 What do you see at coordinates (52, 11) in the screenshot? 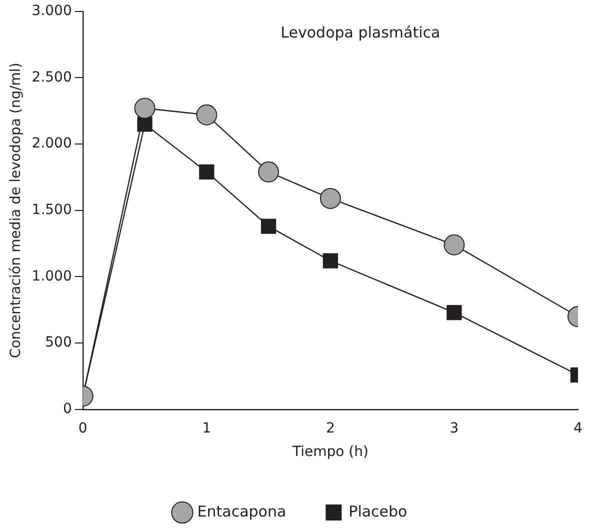
I see `y-tick-label: 3.000` at bounding box center [52, 11].